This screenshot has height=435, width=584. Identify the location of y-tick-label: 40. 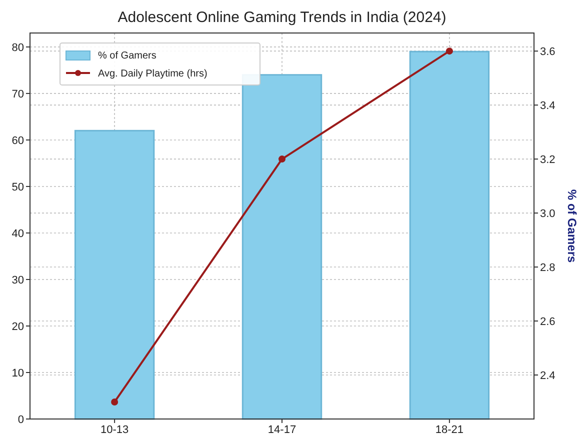
(18, 234).